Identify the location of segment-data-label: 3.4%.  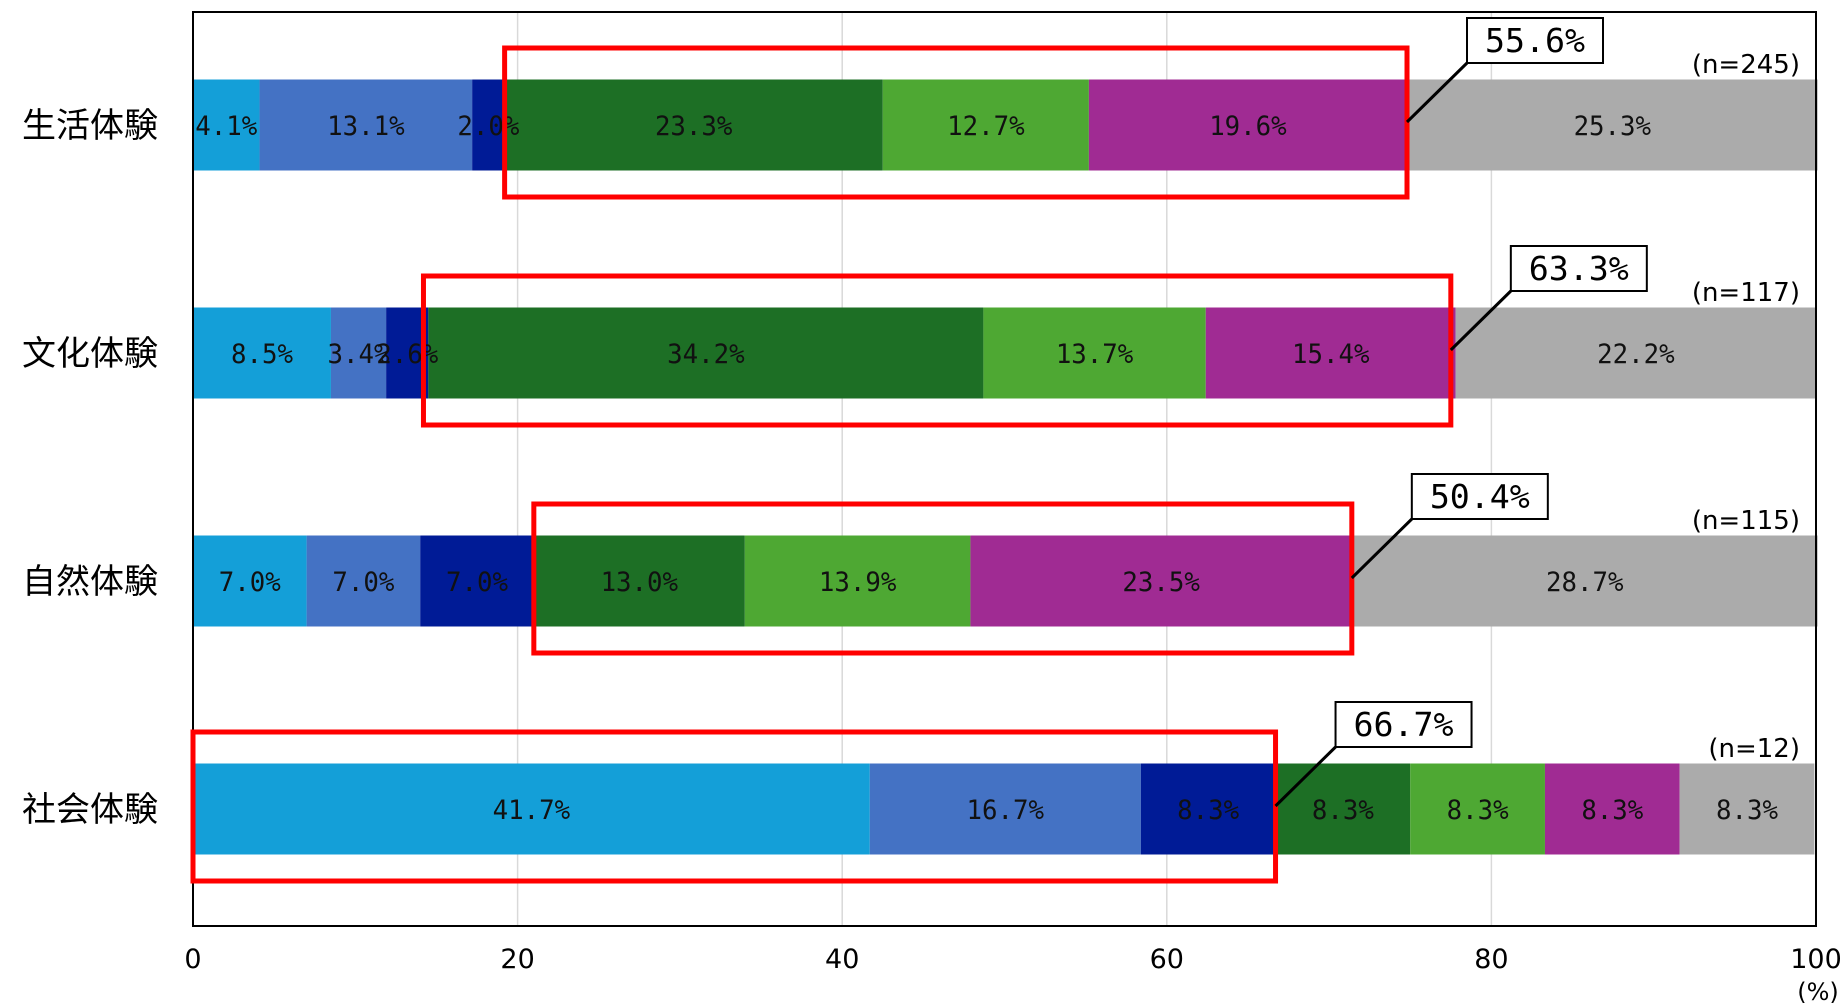
(359, 354).